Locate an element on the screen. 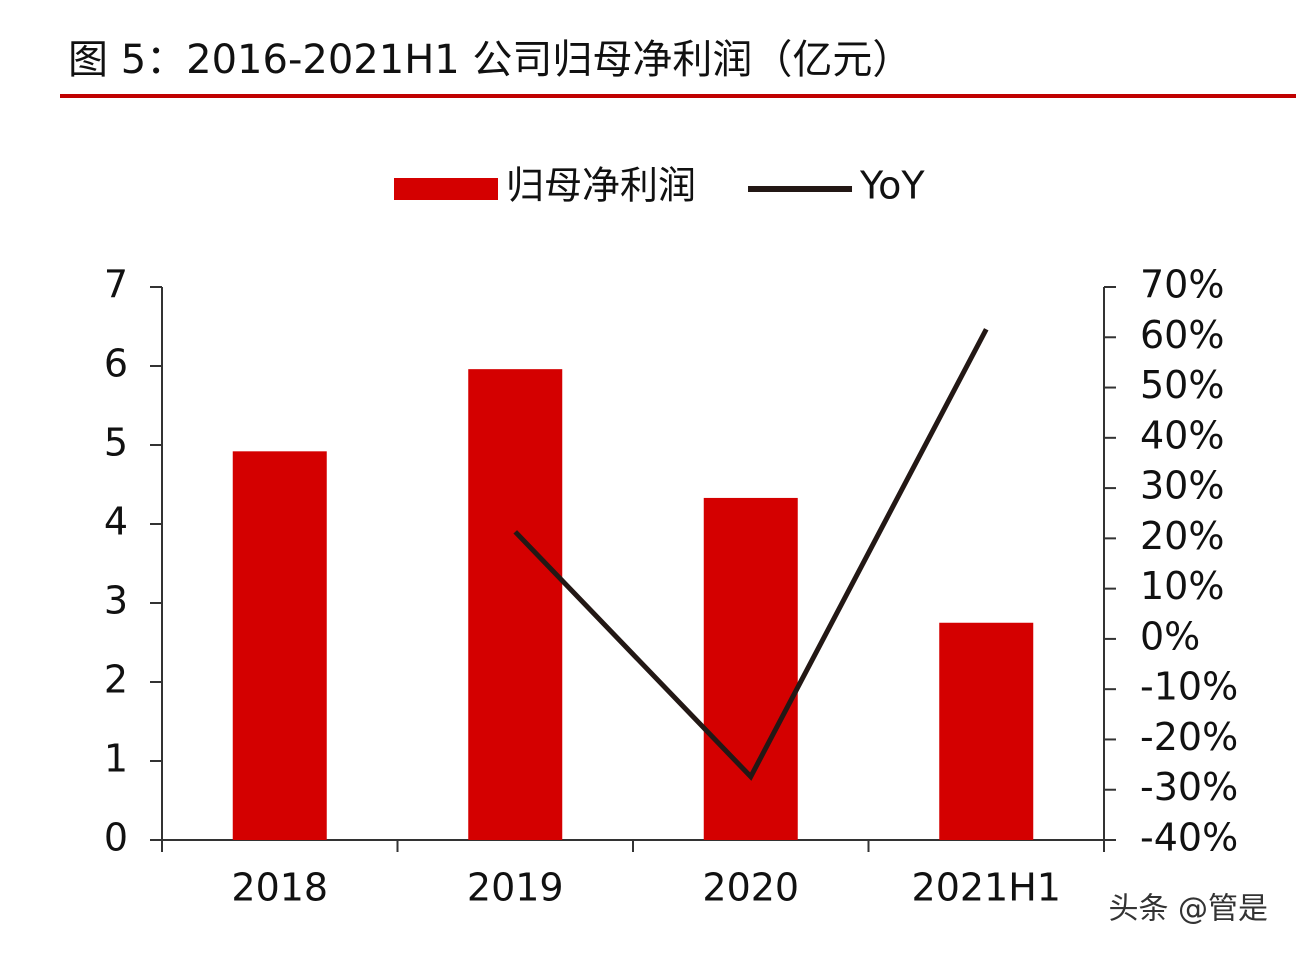  y2-tick-label: 0% is located at coordinates (1170, 636).